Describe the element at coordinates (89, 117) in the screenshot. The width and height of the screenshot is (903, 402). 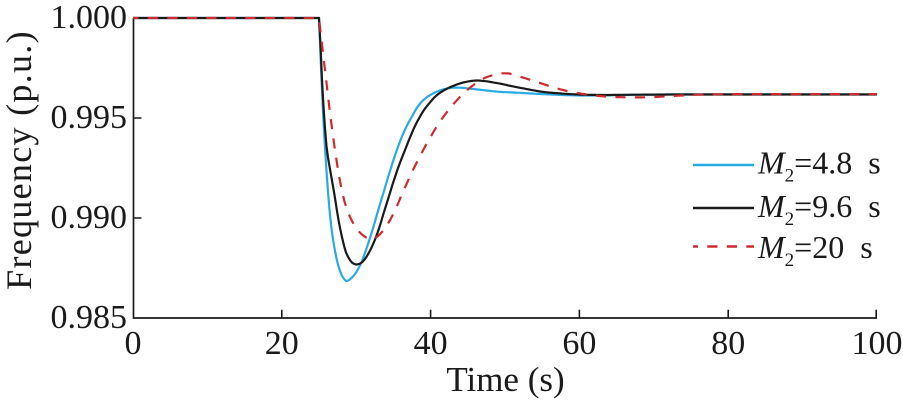
I see `svg-text: 0.995` at that location.